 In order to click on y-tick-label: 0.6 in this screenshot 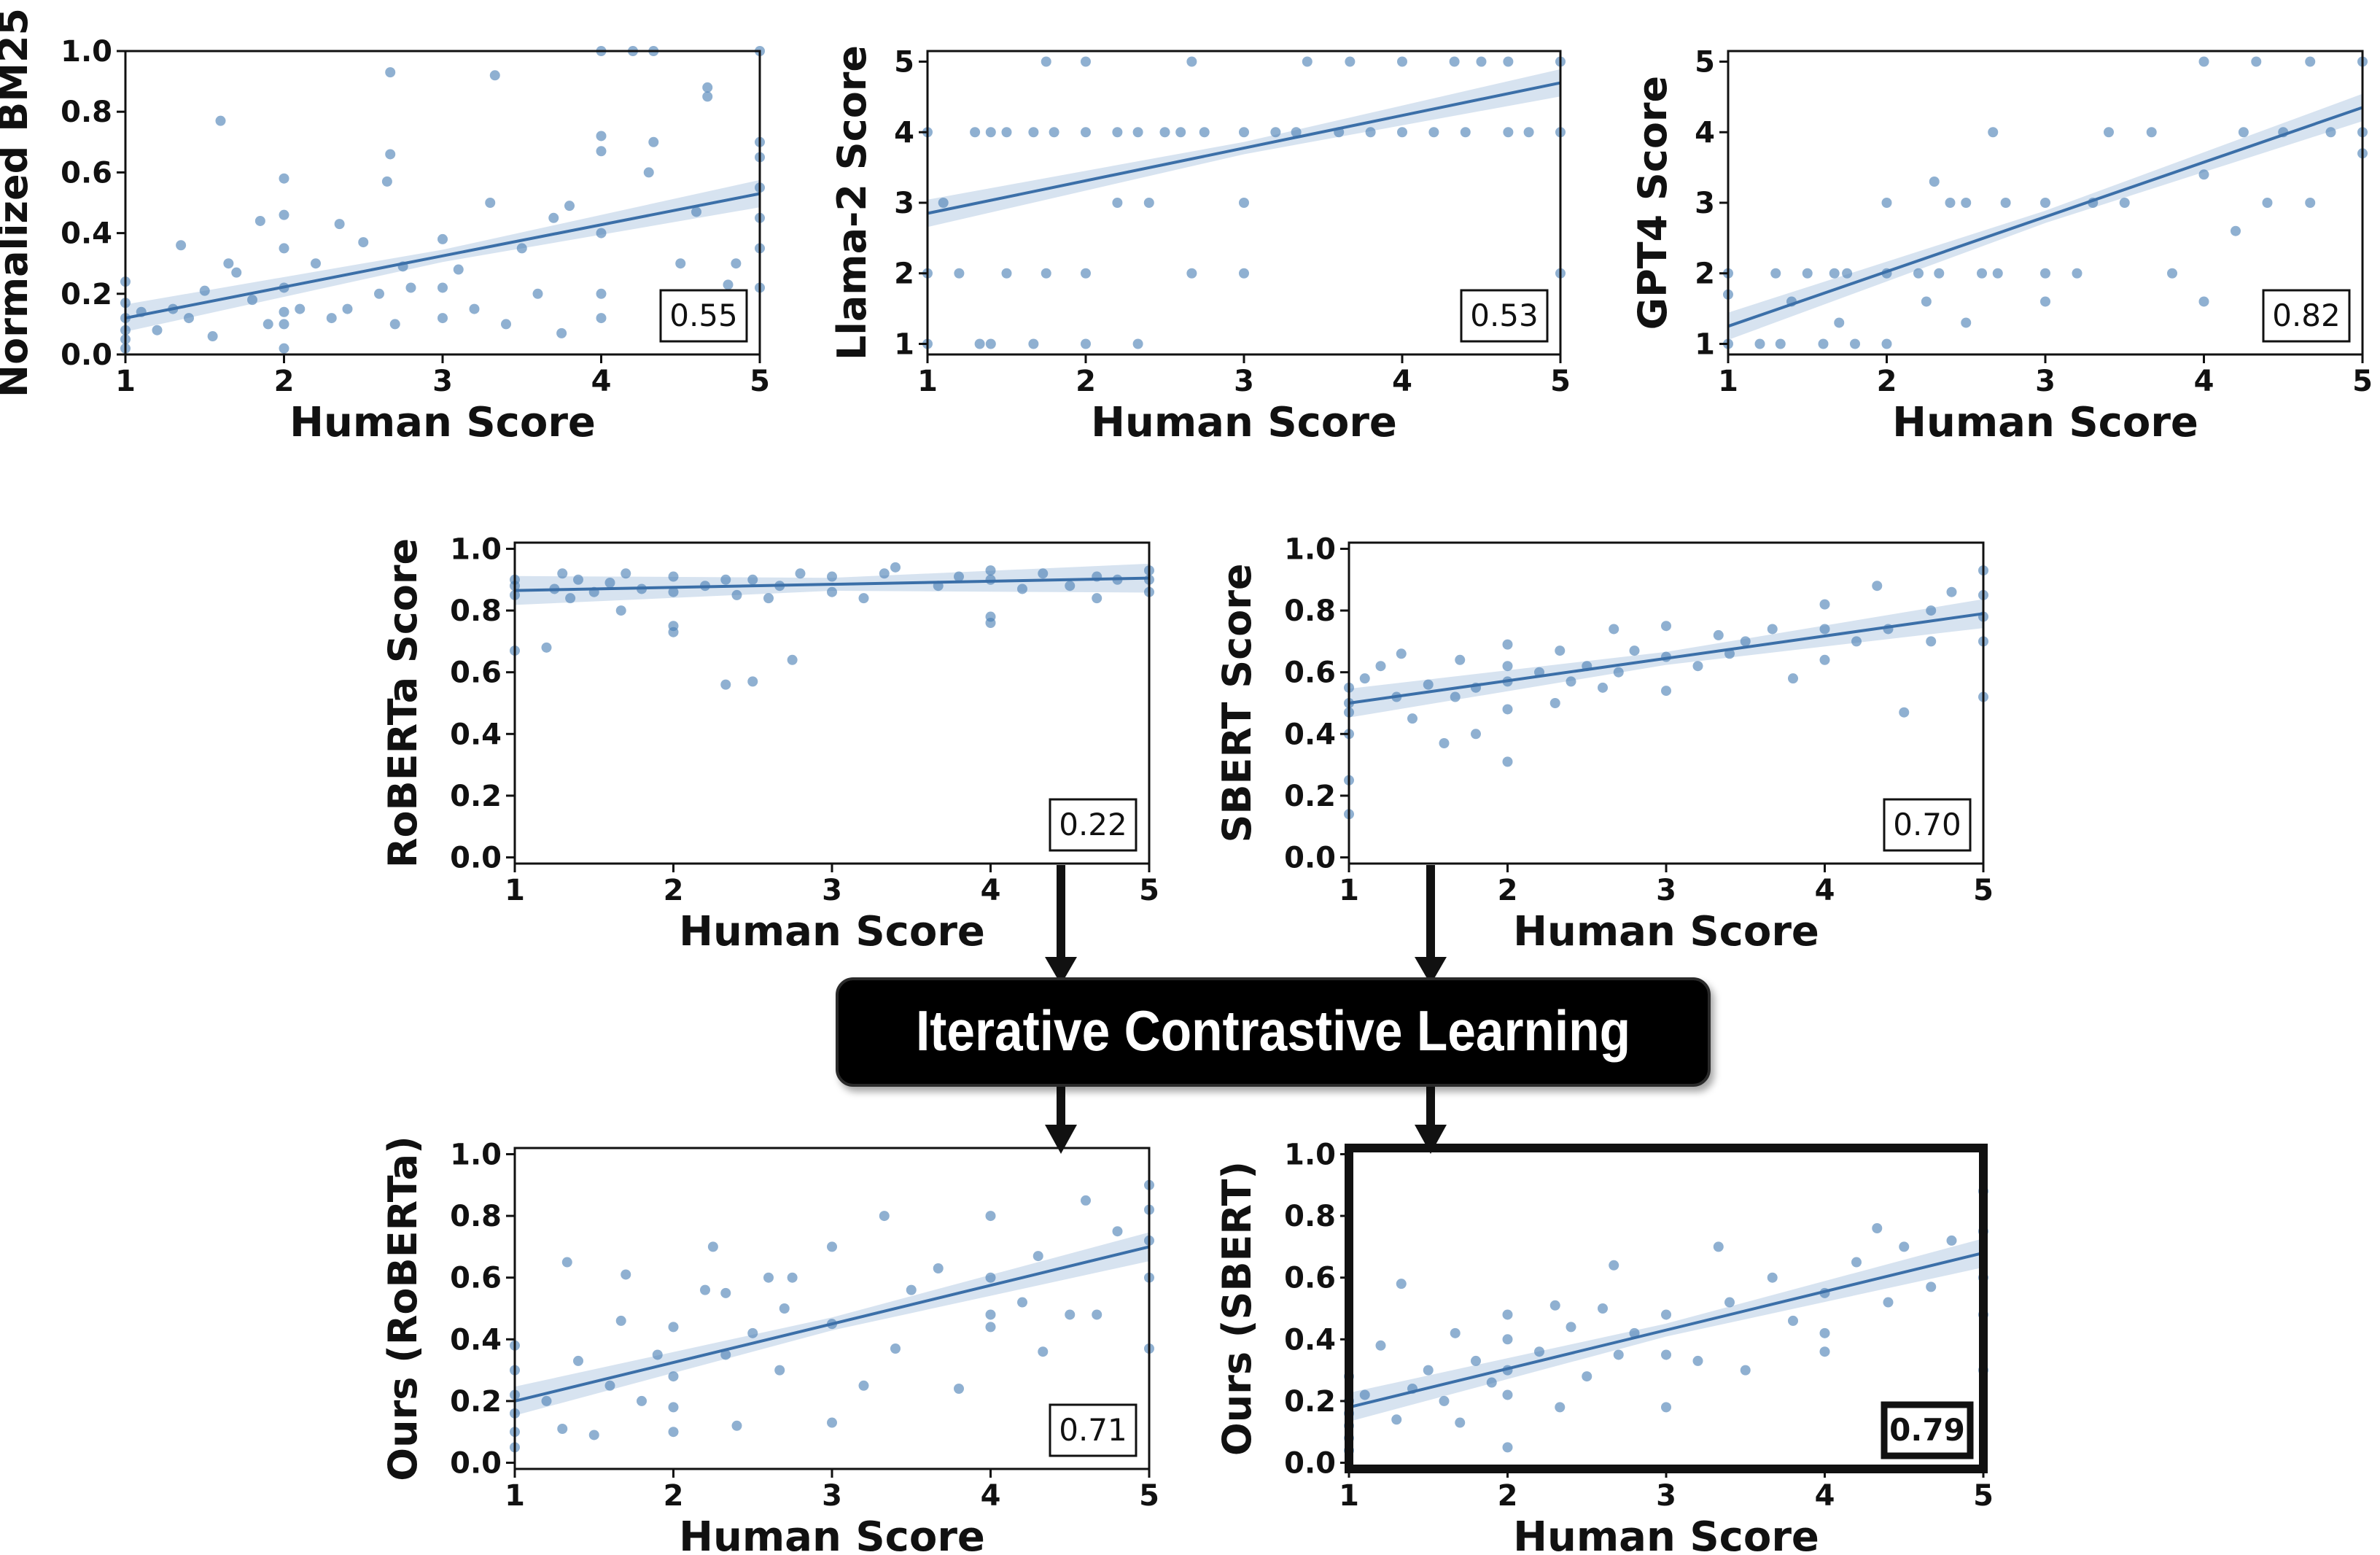, I will do `click(476, 1278)`.